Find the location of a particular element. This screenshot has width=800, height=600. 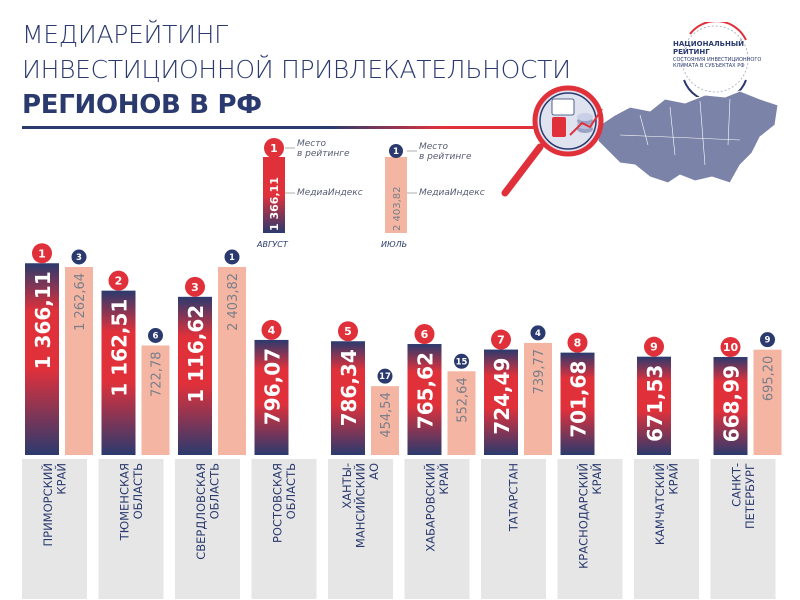

rank-label-july: 3 is located at coordinates (79, 258).